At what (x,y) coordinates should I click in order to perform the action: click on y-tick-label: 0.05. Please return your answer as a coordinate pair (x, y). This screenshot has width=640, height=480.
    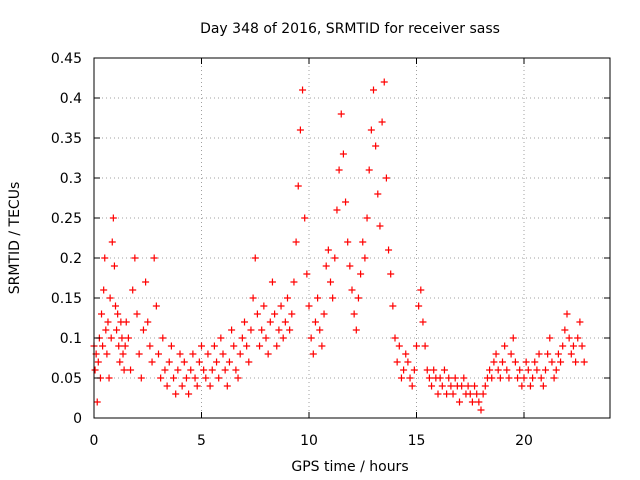
    Looking at the image, I should click on (66, 379).